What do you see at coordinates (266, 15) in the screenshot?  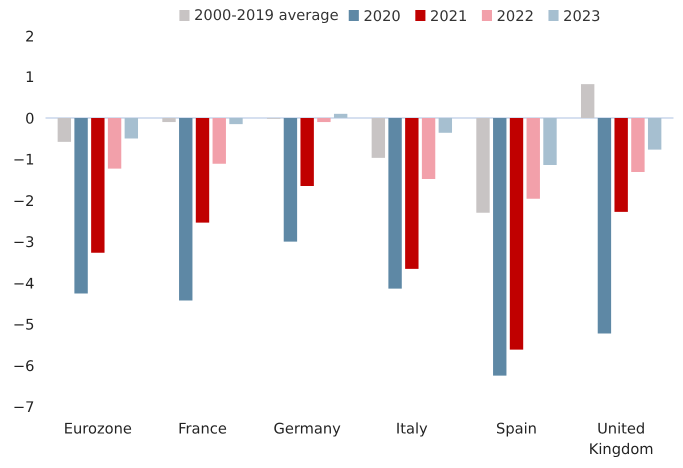 I see `legend-label: 2000-2019 average` at bounding box center [266, 15].